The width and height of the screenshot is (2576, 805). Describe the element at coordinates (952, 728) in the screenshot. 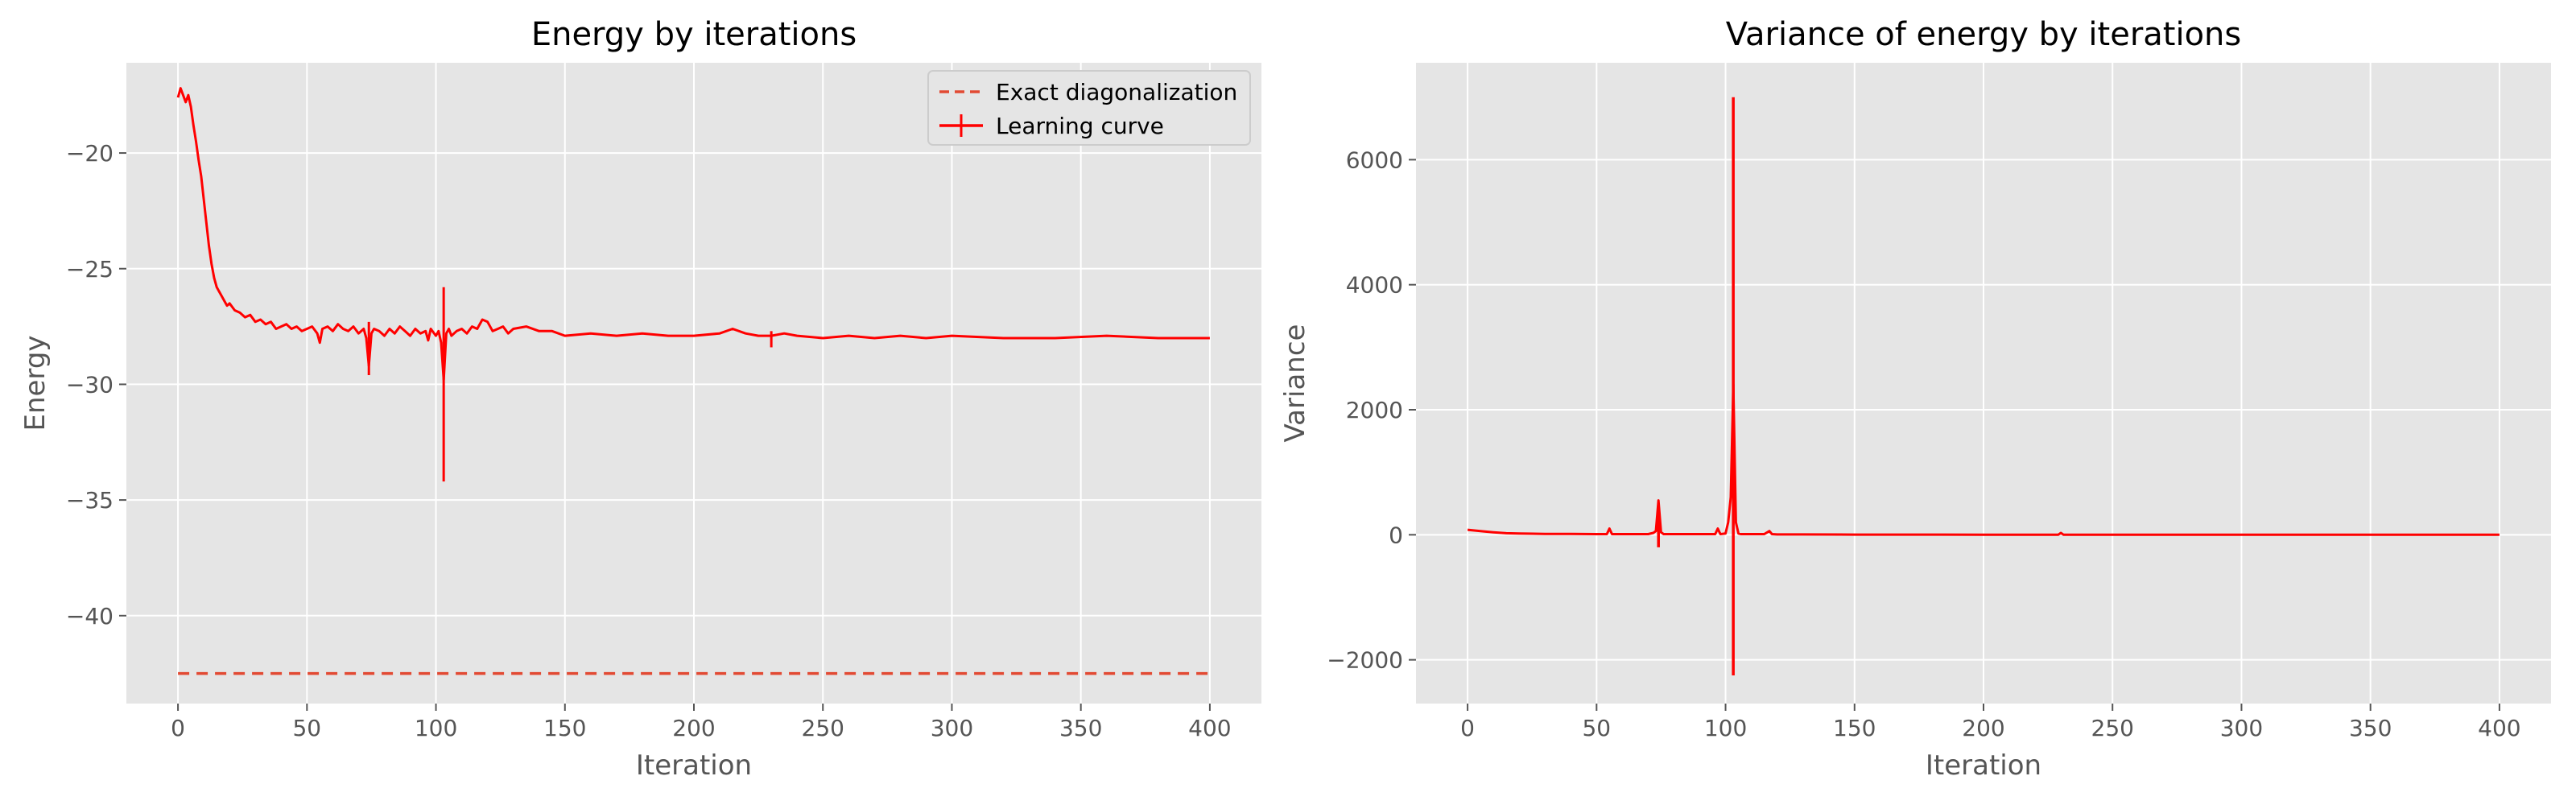

I see `energy-x-tick-label: 300` at that location.